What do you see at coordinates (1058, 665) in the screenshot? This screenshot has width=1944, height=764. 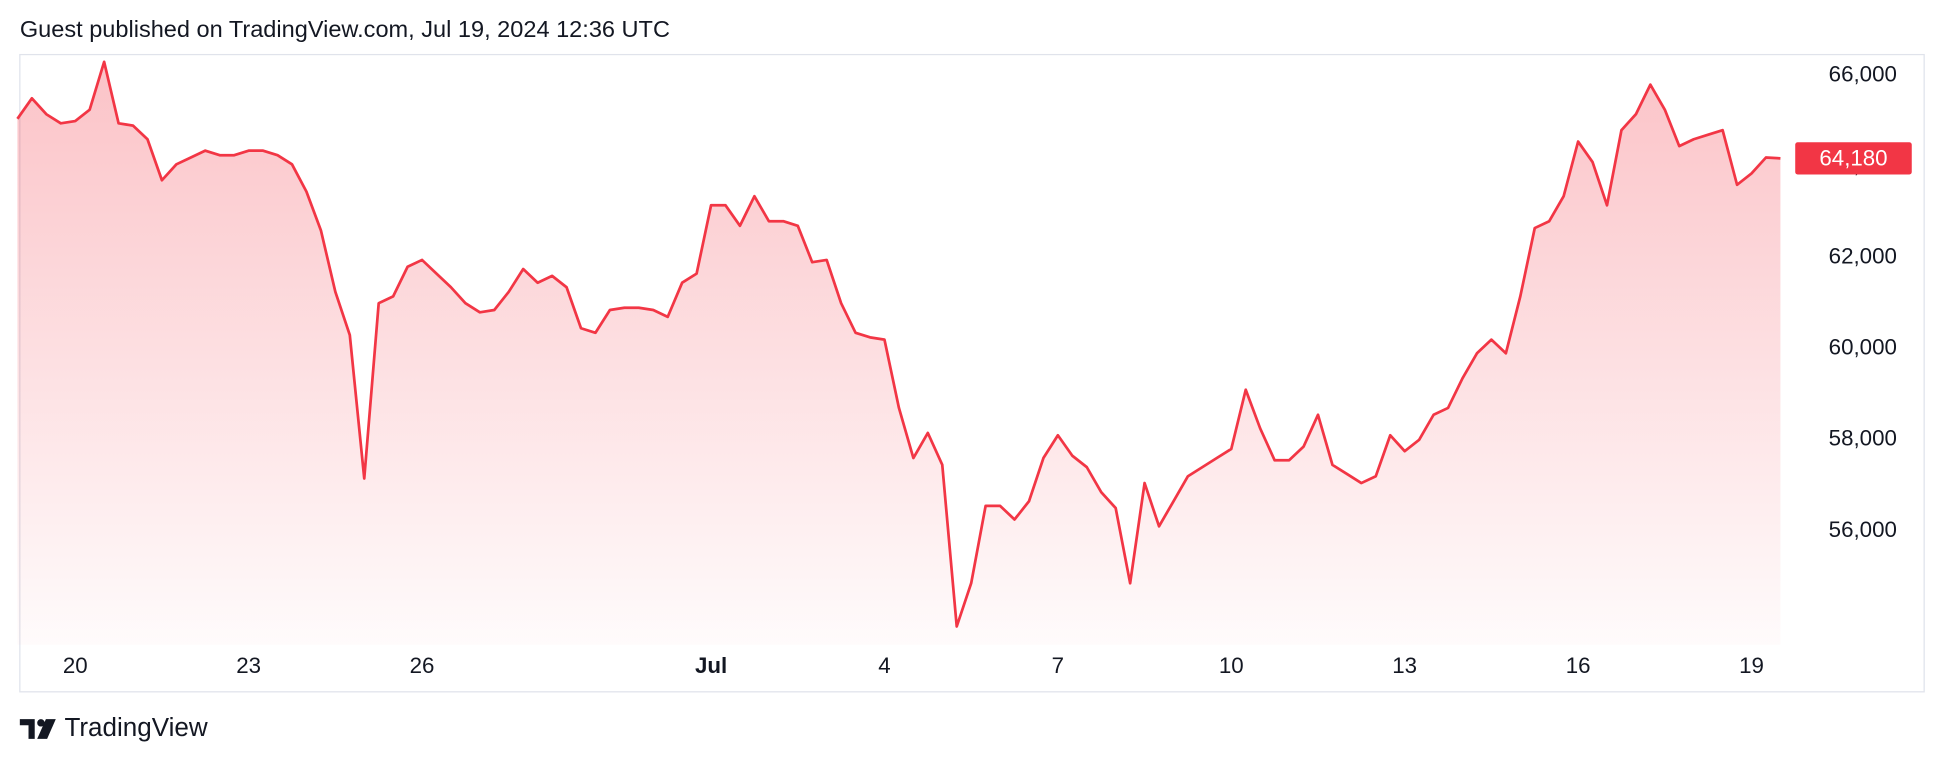 I see `x-tick-label: 7` at bounding box center [1058, 665].